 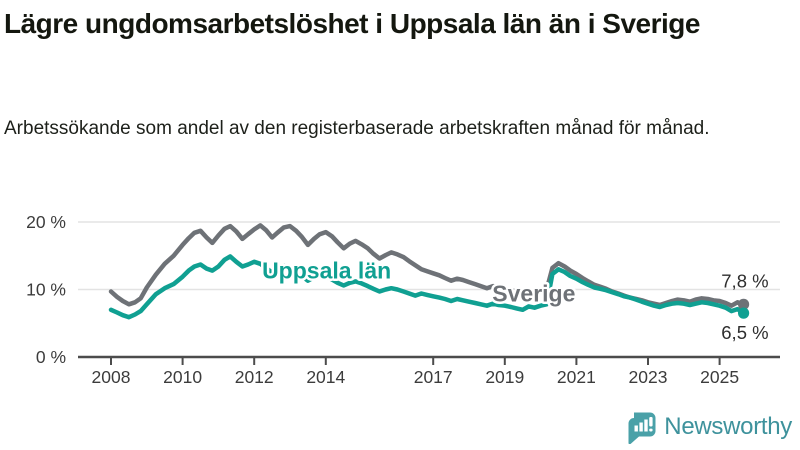 What do you see at coordinates (743, 313) in the screenshot?
I see `end-dot-uppsala-l-n` at bounding box center [743, 313].